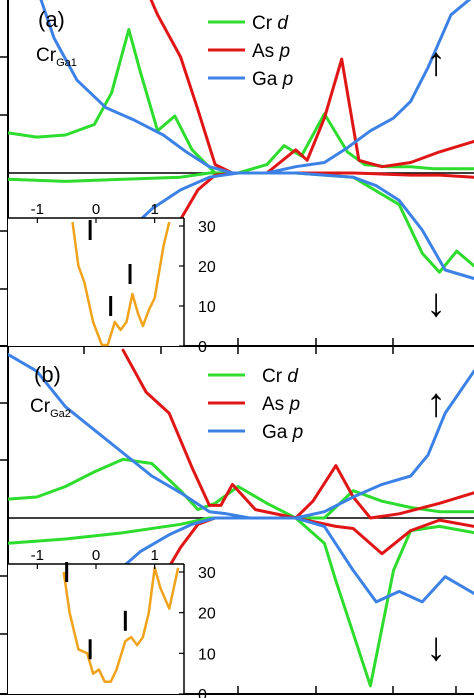  Describe the element at coordinates (436, 303) in the screenshot. I see `panel-a-spin-down-arrow: ↓` at that location.